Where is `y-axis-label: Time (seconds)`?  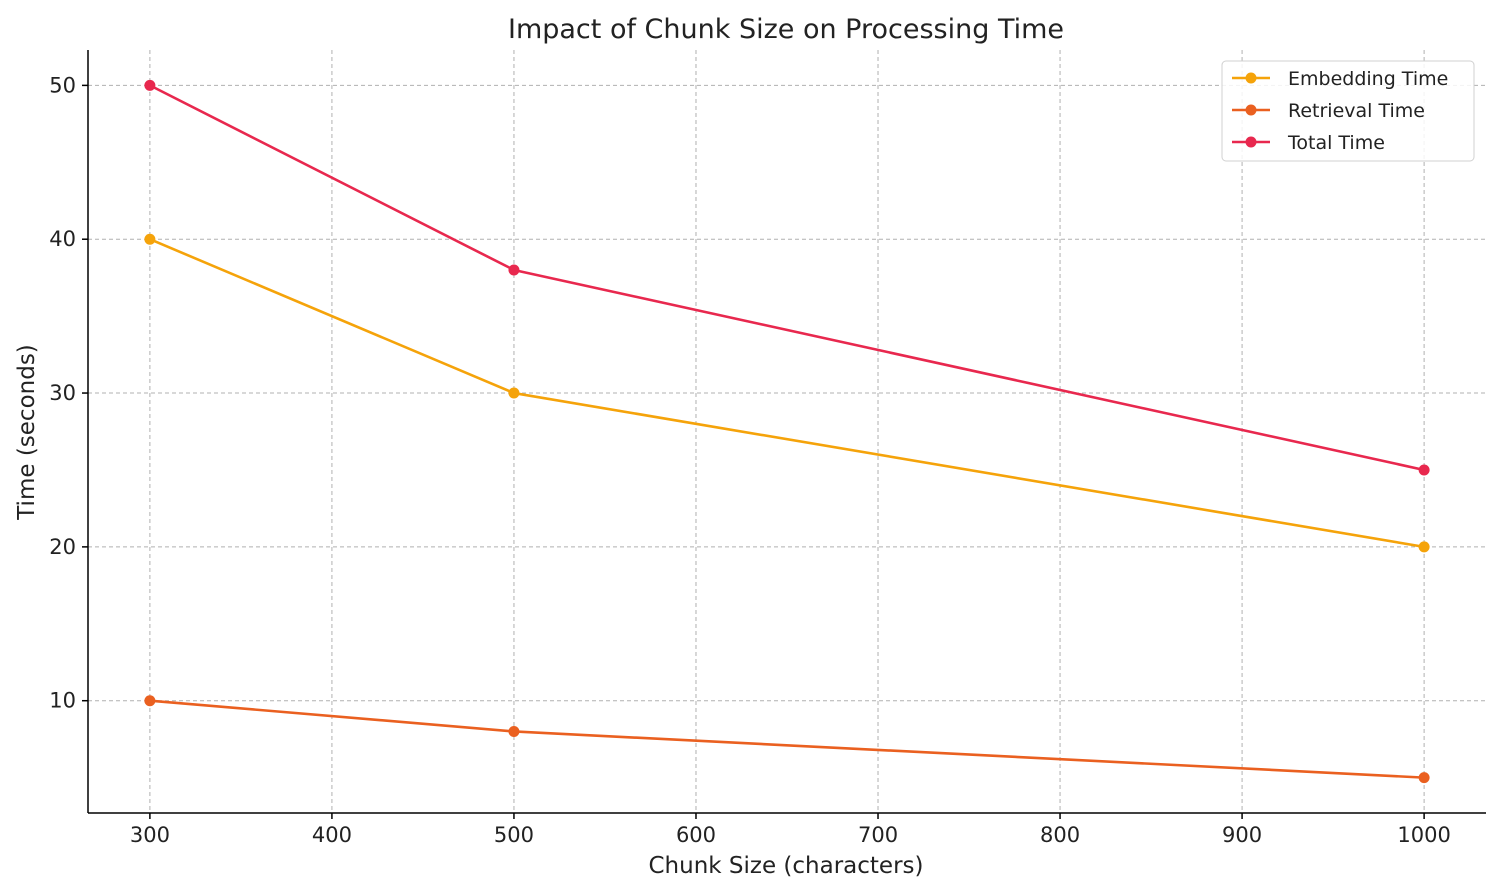 y-axis-label: Time (seconds) is located at coordinates (27, 432).